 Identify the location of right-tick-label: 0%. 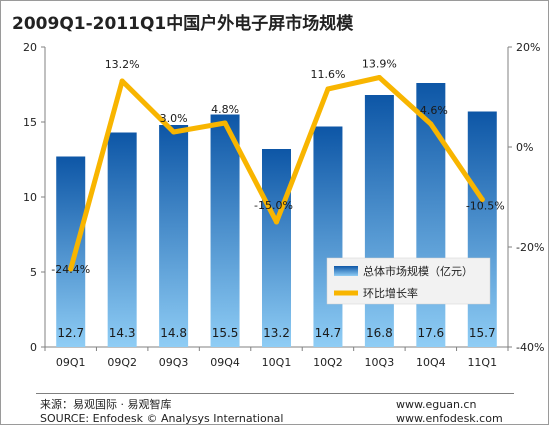
(524, 147).